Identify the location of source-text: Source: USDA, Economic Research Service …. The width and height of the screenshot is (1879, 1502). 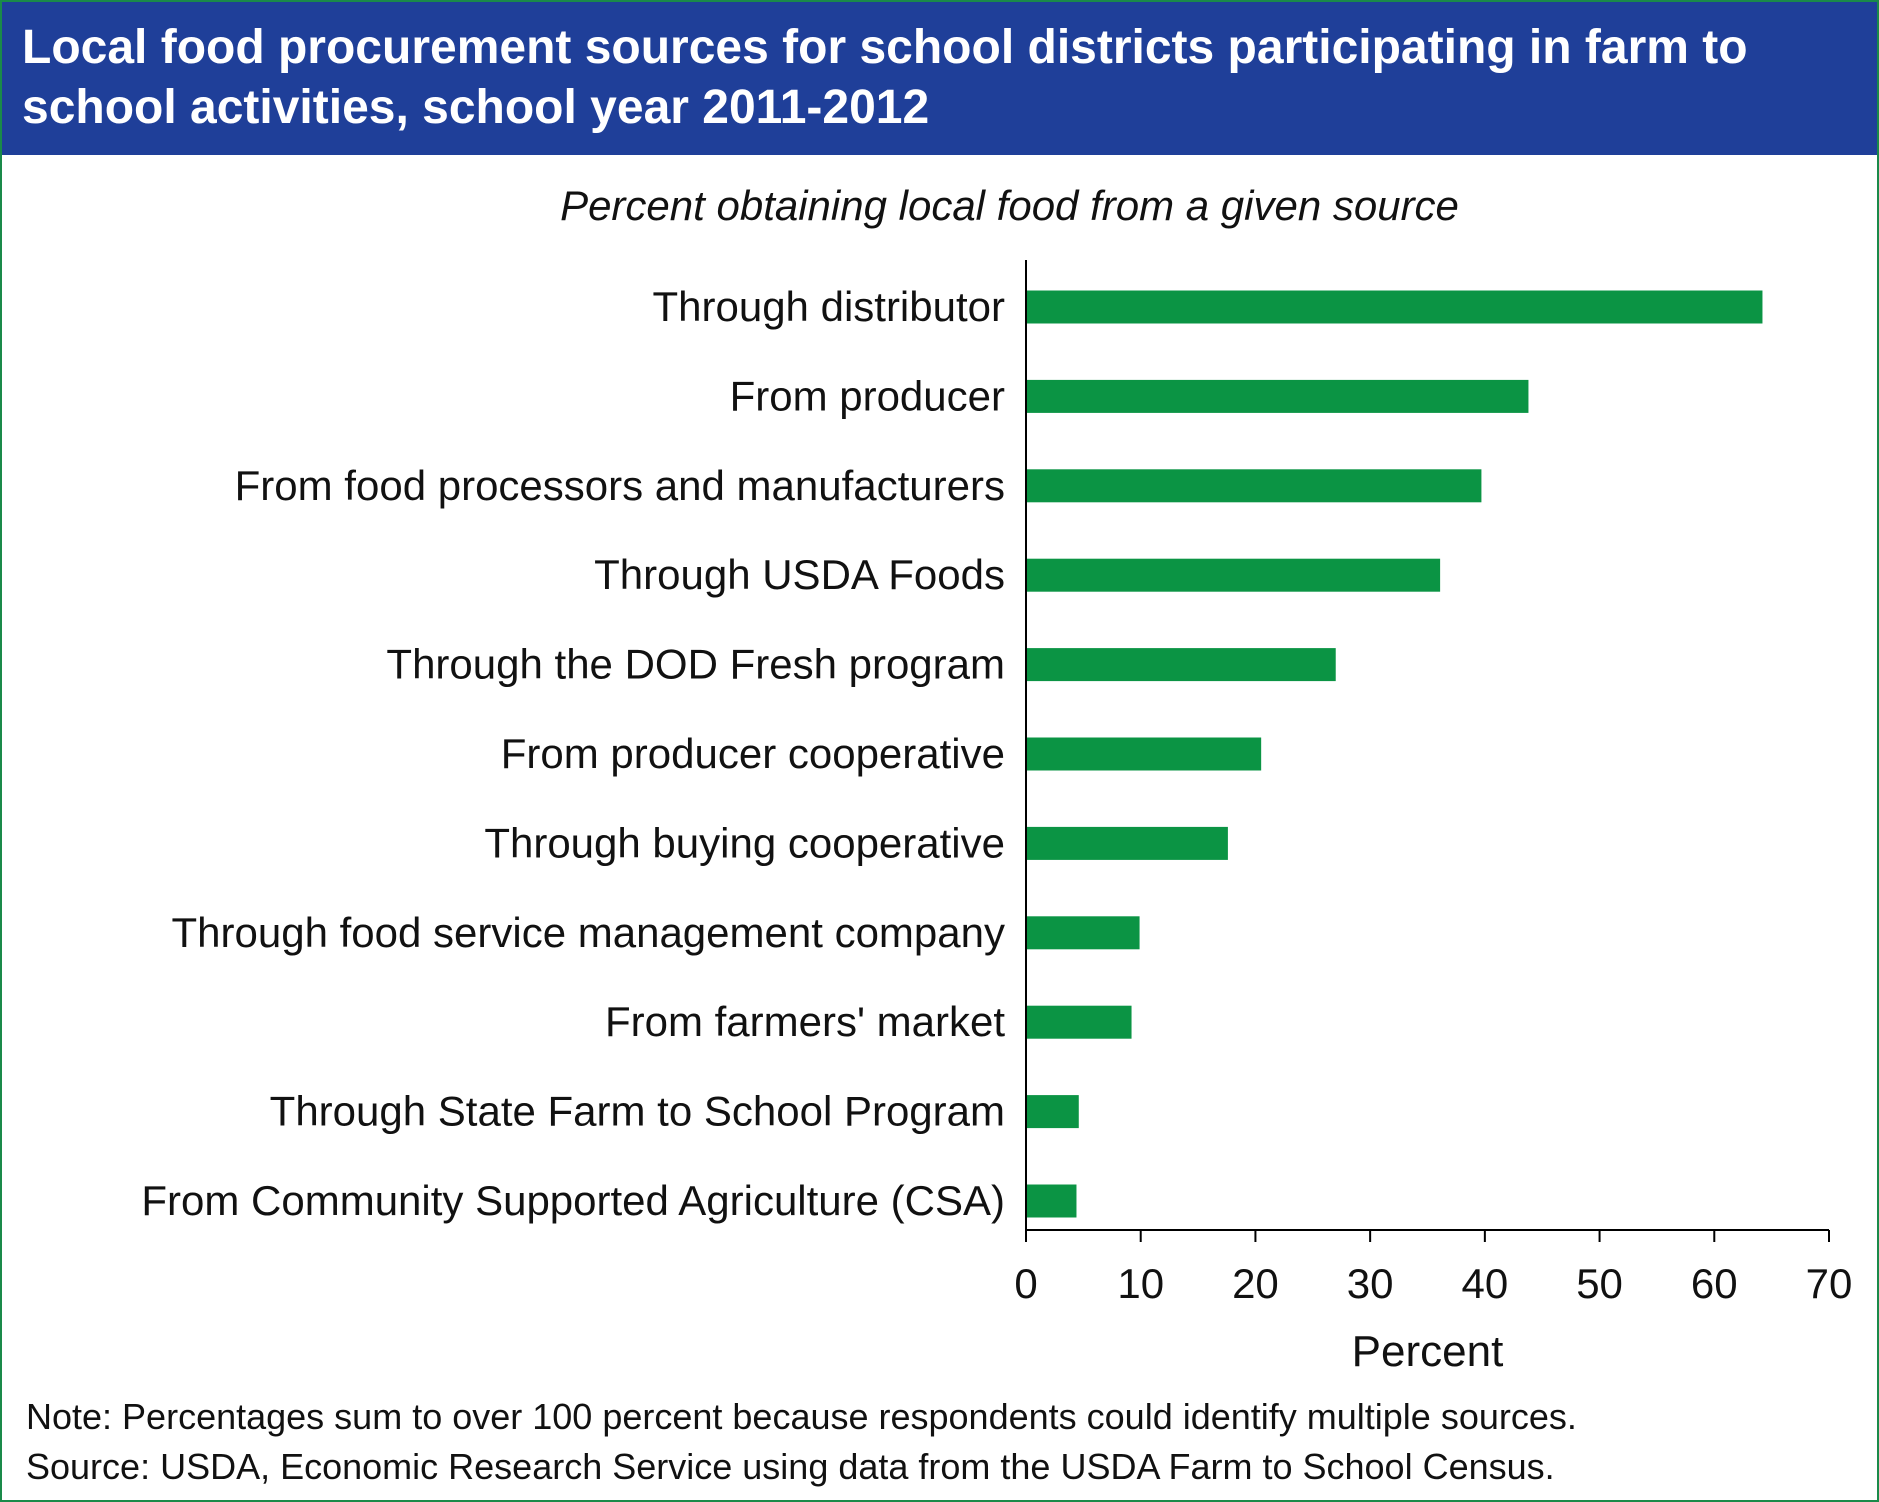
(790, 1466).